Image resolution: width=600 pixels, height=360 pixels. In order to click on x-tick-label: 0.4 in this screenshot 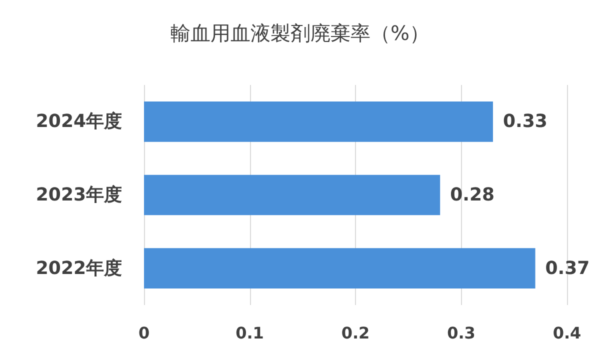, I will do `click(567, 333)`.